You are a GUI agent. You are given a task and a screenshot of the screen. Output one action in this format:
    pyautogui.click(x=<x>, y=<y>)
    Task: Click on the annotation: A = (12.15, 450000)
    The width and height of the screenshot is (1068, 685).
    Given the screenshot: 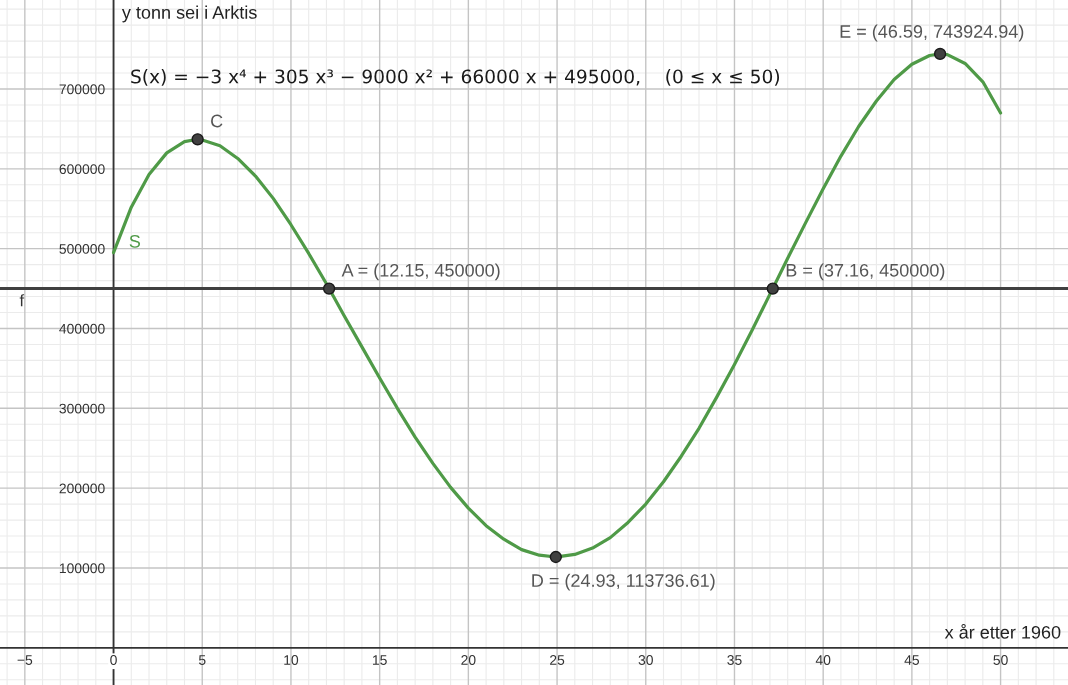 What is the action you would take?
    pyautogui.click(x=420, y=272)
    